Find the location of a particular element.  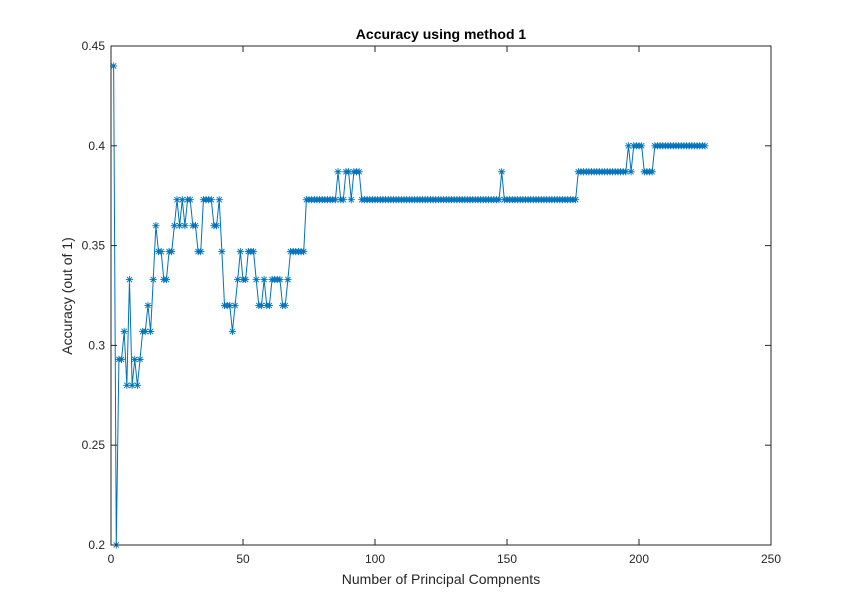

x-tick-label: 200 is located at coordinates (639, 559).